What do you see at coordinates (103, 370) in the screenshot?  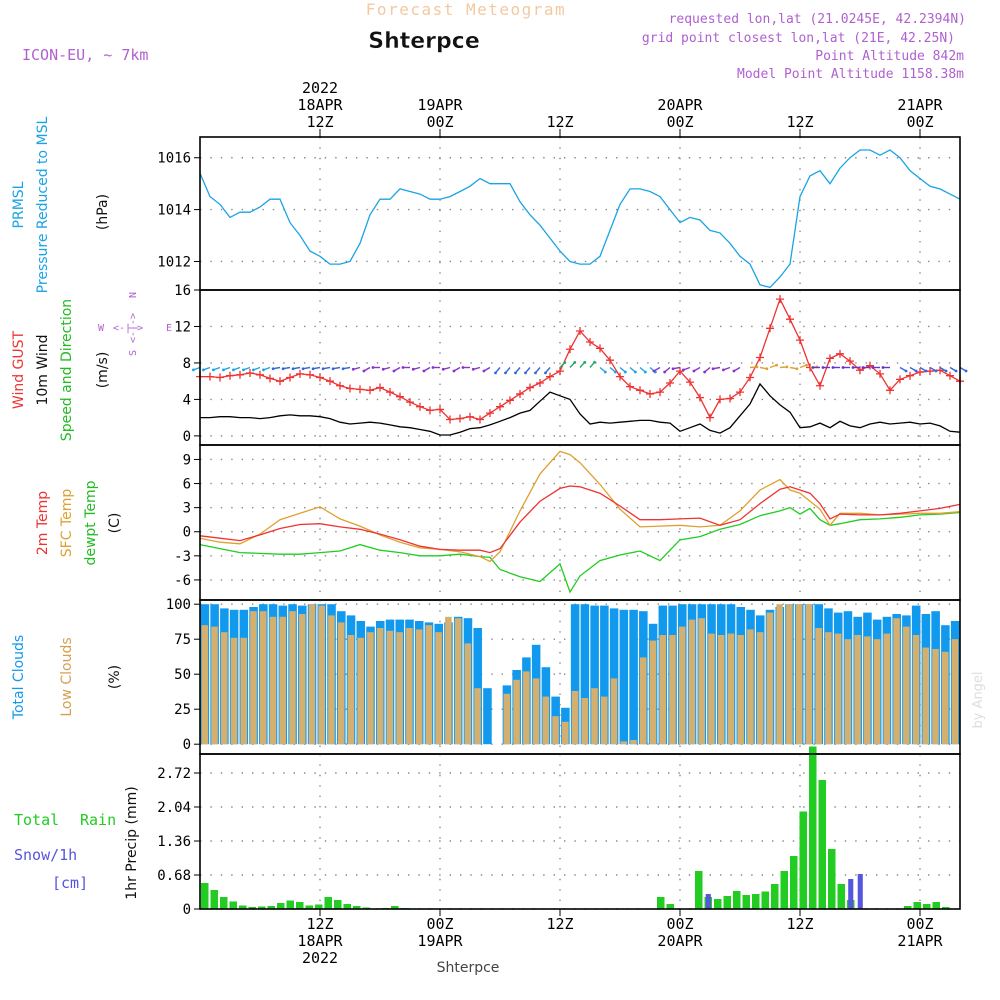 I see `ms-unit-label: (m/s)` at bounding box center [103, 370].